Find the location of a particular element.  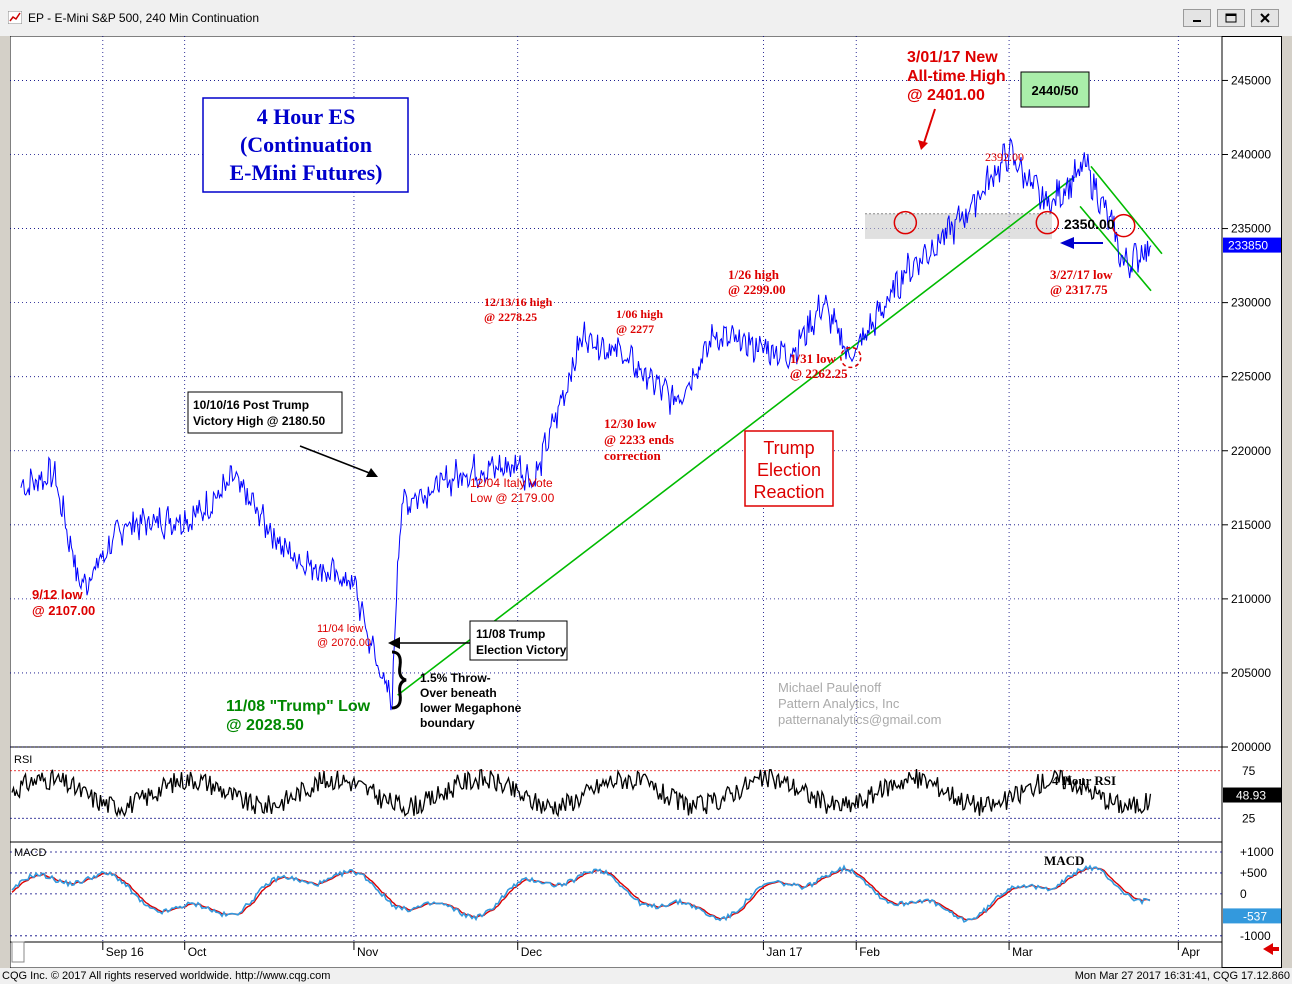

x-tick-label: Dec is located at coordinates (531, 952).